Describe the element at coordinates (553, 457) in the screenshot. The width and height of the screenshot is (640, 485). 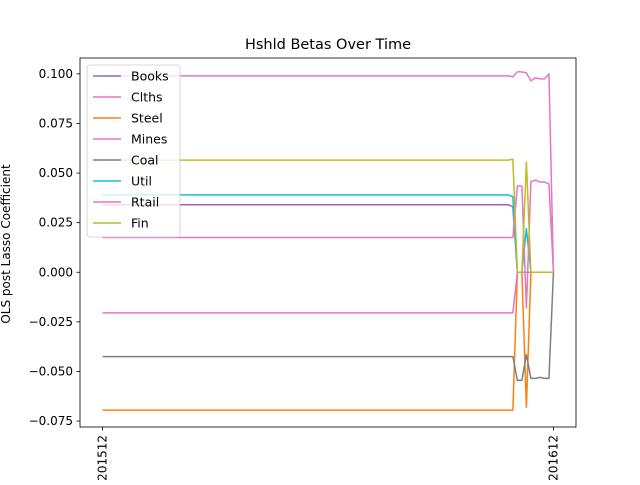
I see `x-tick-label: 201612` at that location.